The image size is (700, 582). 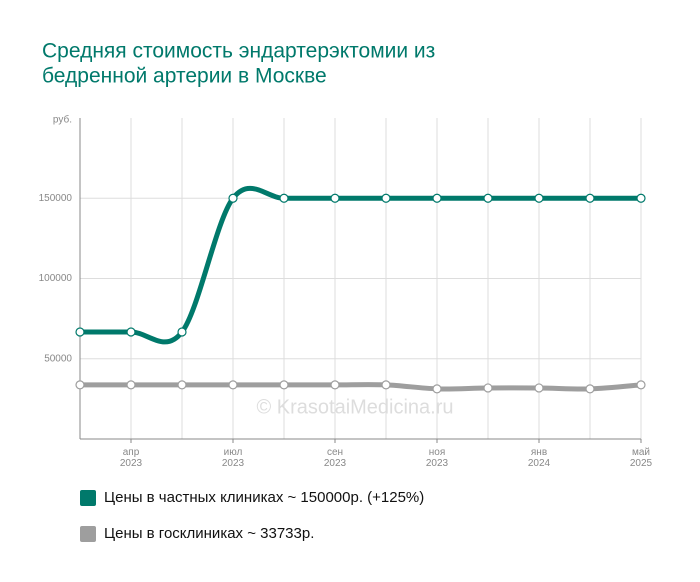 I want to click on x-tick-label: апр 2023, so click(x=131, y=458).